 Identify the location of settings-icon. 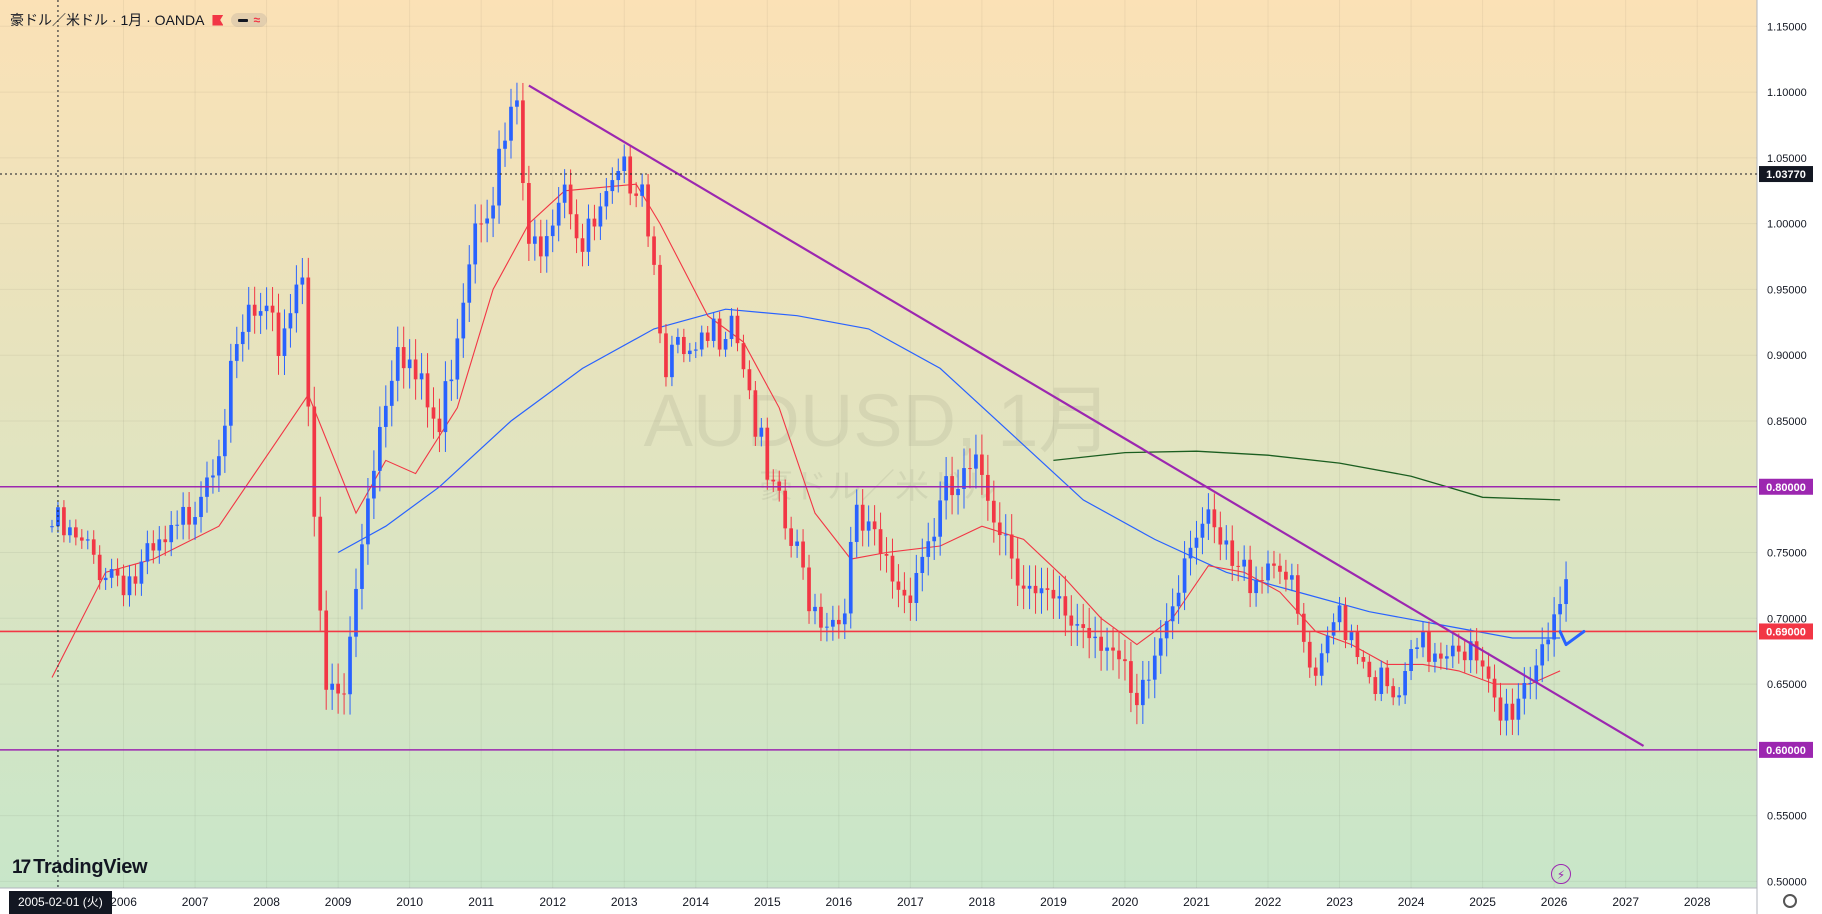
(1790, 901).